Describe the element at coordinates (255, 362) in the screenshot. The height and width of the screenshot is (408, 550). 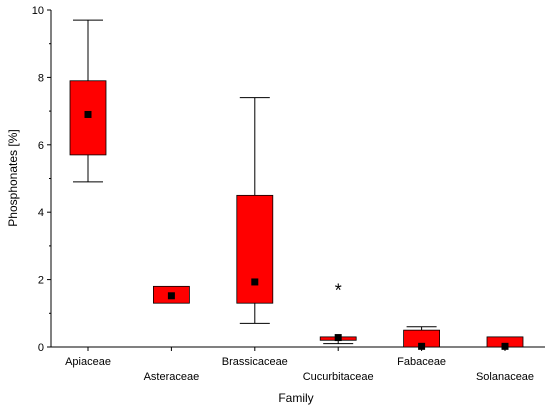
I see `x-tick-label: Brassicaceae` at that location.